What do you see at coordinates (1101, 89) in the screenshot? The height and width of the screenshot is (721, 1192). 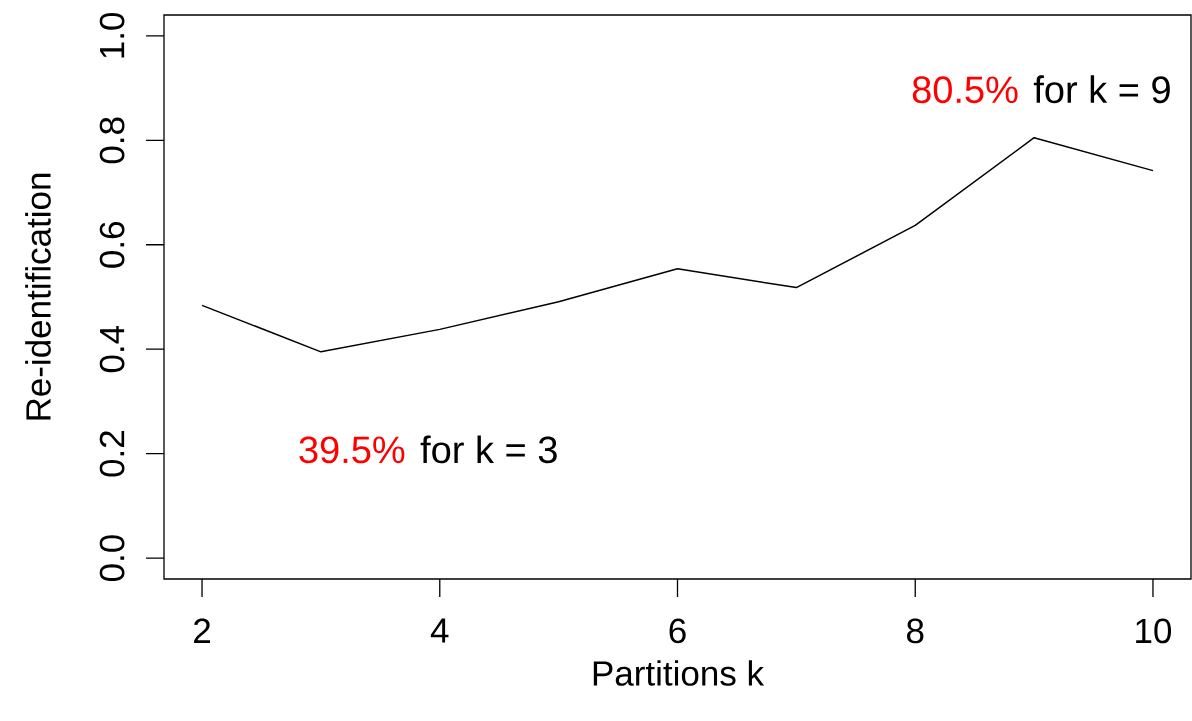 I see `annotation: for k = 9` at bounding box center [1101, 89].